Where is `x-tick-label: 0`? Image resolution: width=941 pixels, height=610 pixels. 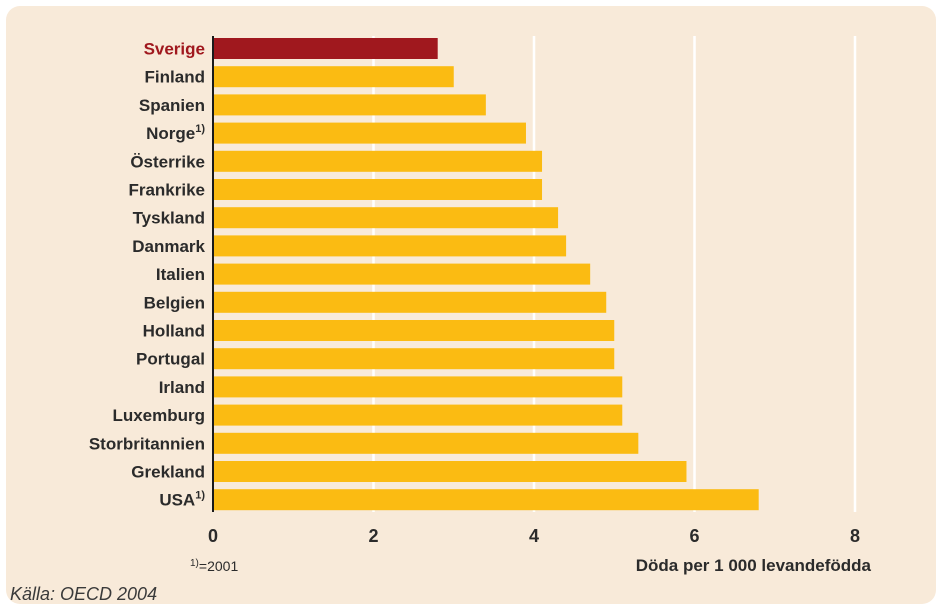 x-tick-label: 0 is located at coordinates (213, 536).